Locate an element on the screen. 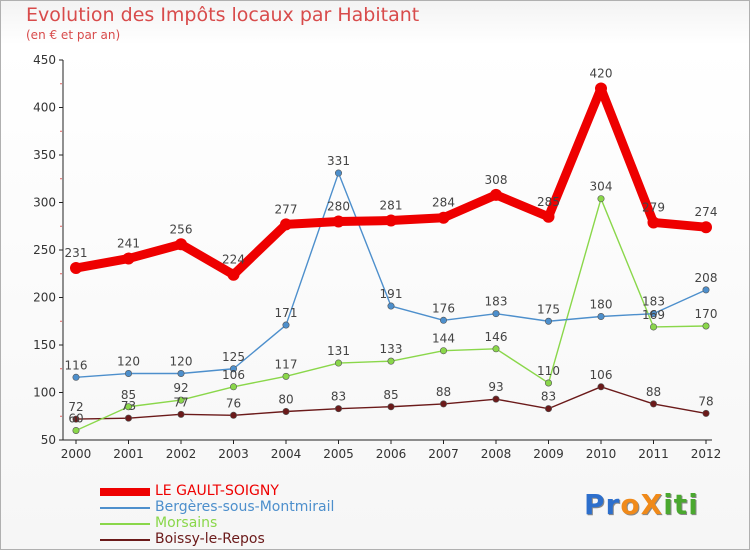  x-tick-label: 2000 is located at coordinates (76, 454).